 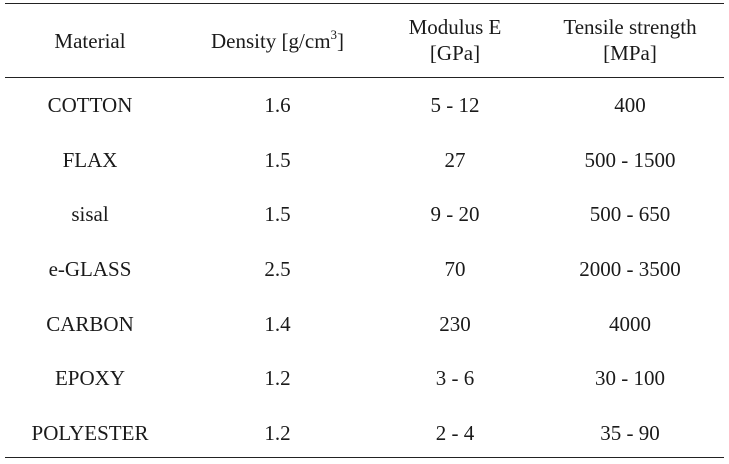 I want to click on table-header-rule, so click(x=364, y=77).